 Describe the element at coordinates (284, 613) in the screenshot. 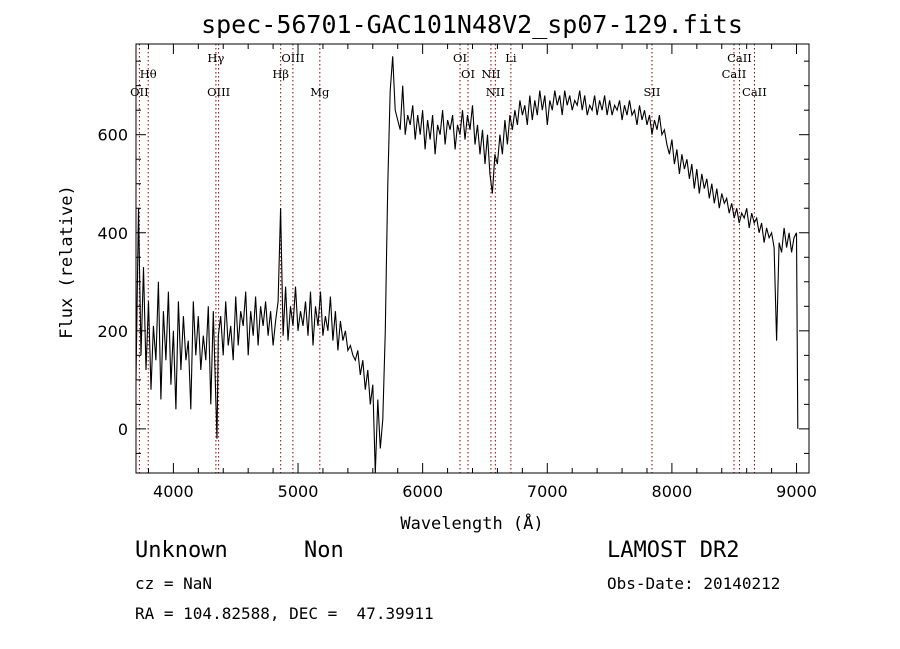

I see `coordinates: RA = 104.82588, DEC = 47.39911` at that location.